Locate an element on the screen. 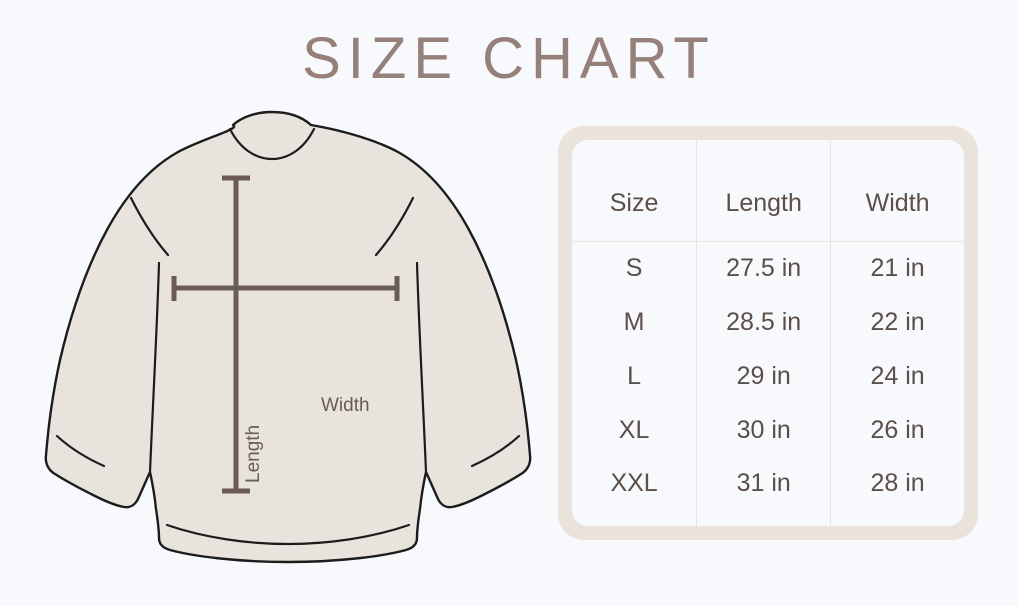 This screenshot has height=606, width=1018. table-row: L 29 in 24 in is located at coordinates (768, 376).